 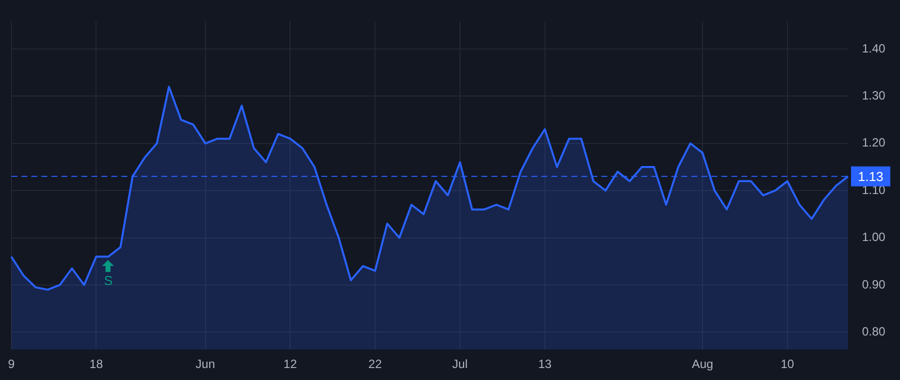 I want to click on annotation: S, so click(x=109, y=280).